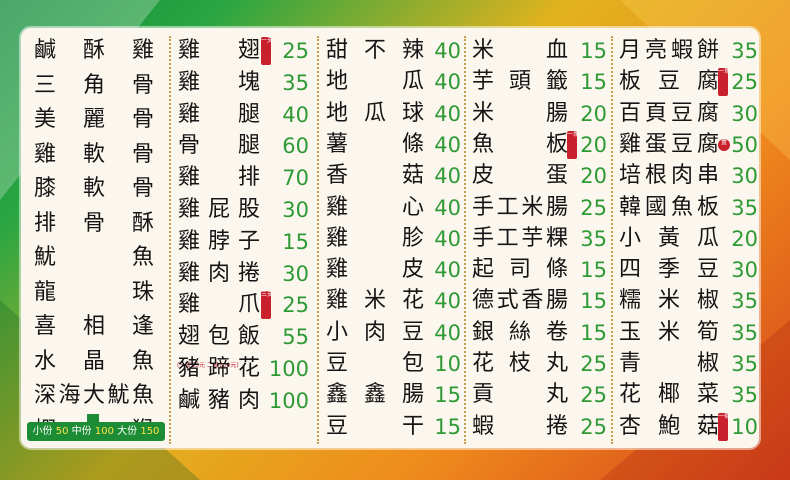 The height and width of the screenshot is (480, 790). What do you see at coordinates (93, 119) in the screenshot?
I see `menu-item-name: 美麗骨` at bounding box center [93, 119].